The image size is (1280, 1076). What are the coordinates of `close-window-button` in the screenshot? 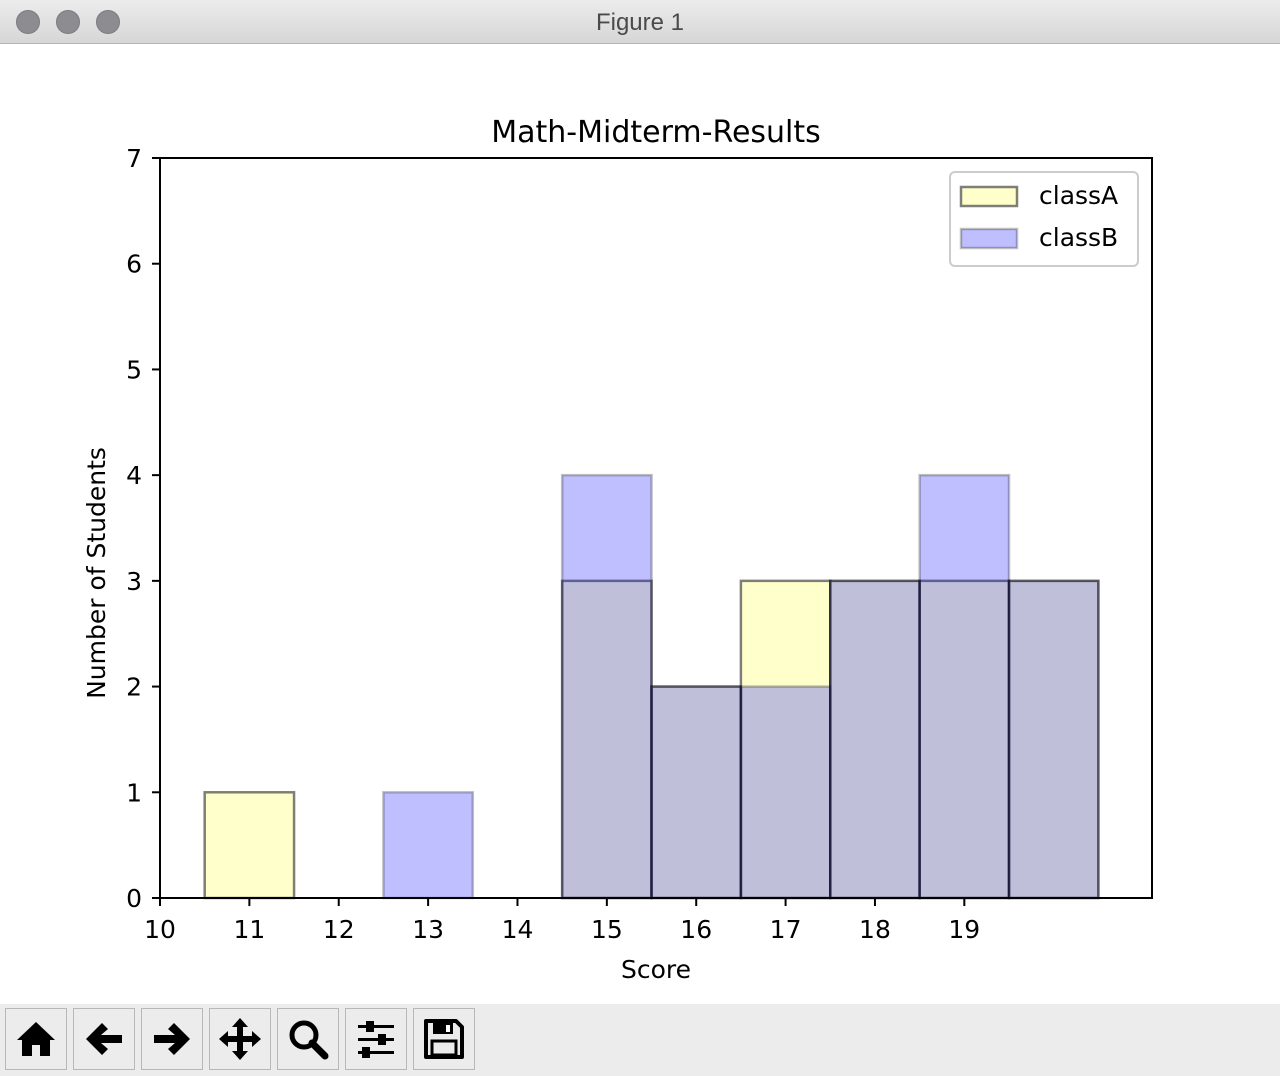 It's located at (28, 22).